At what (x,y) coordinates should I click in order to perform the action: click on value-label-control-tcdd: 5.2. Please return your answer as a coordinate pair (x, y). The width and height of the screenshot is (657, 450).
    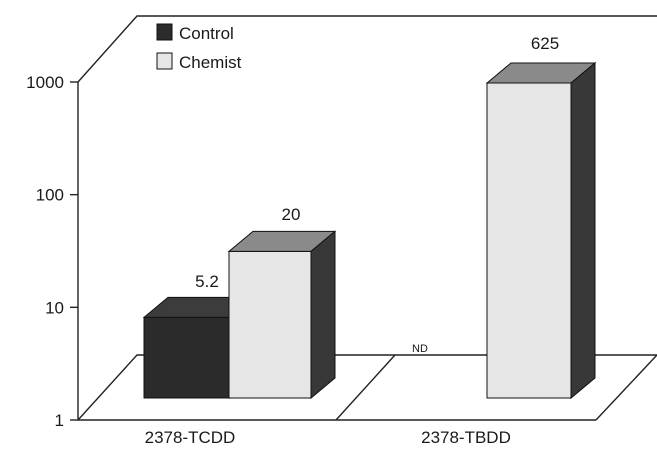
    Looking at the image, I should click on (207, 281).